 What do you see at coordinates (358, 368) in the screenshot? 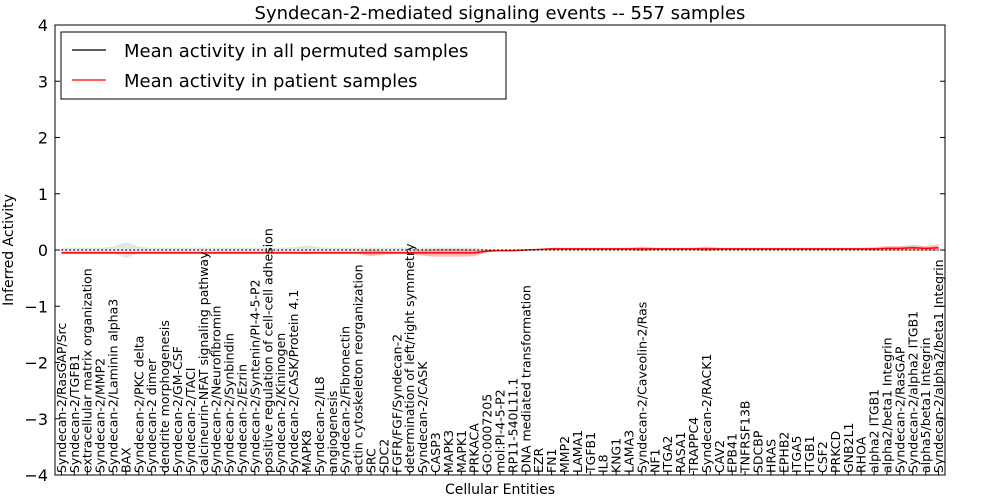
I see `x-tick-label: actin cytoskeleton reorganization` at bounding box center [358, 368].